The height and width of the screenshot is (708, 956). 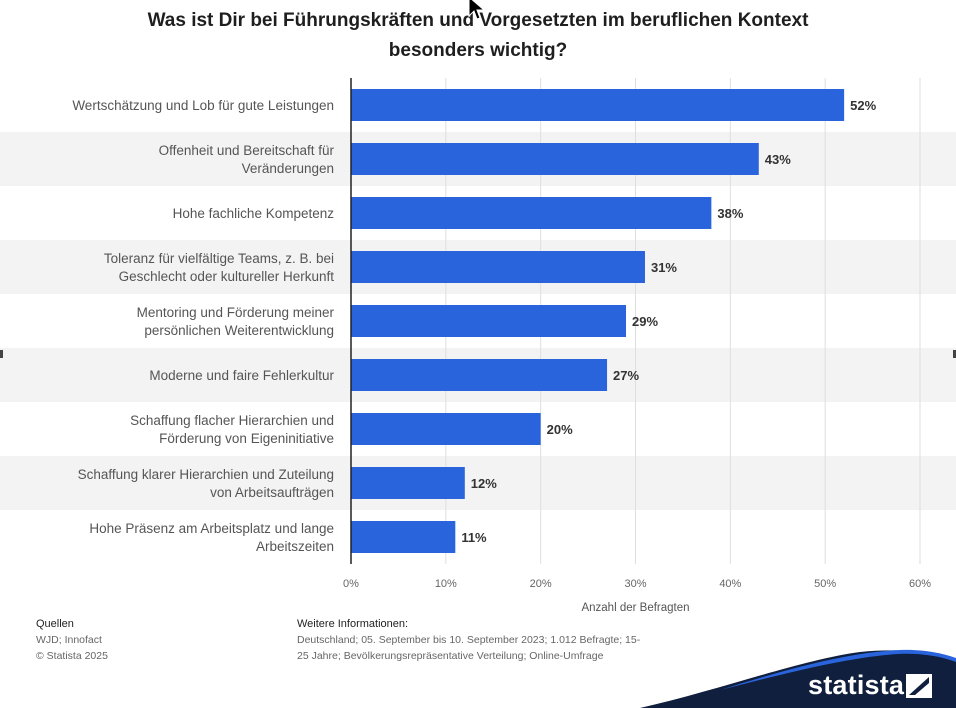 What do you see at coordinates (484, 483) in the screenshot?
I see `bar-value-label: 12%` at bounding box center [484, 483].